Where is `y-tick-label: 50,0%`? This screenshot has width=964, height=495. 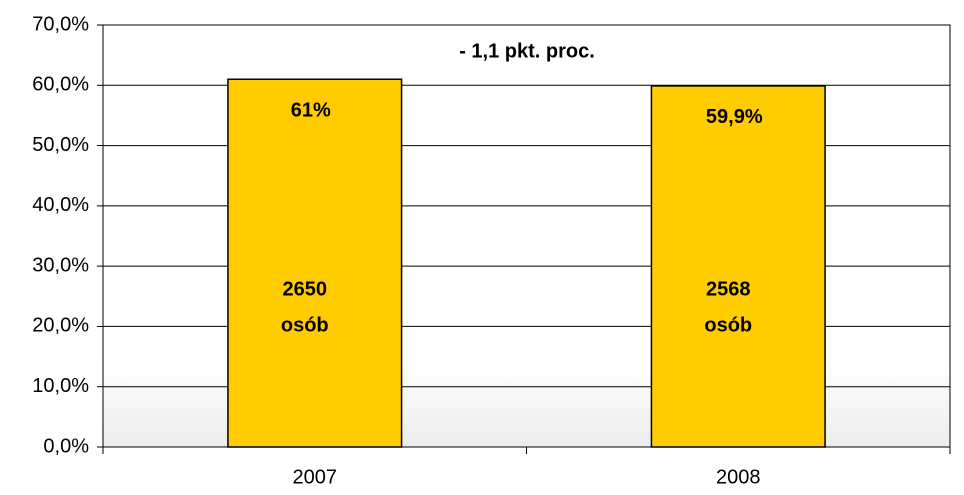
y-tick-label: 50,0% is located at coordinates (60, 145).